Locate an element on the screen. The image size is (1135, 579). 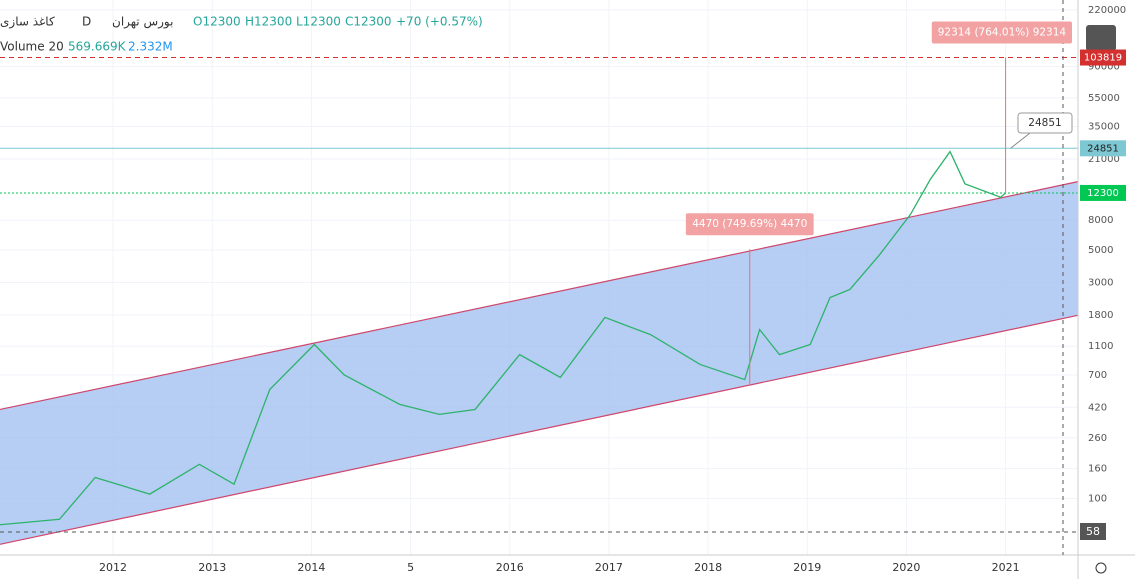
y-tick-label: 3000 is located at coordinates (1100, 283).